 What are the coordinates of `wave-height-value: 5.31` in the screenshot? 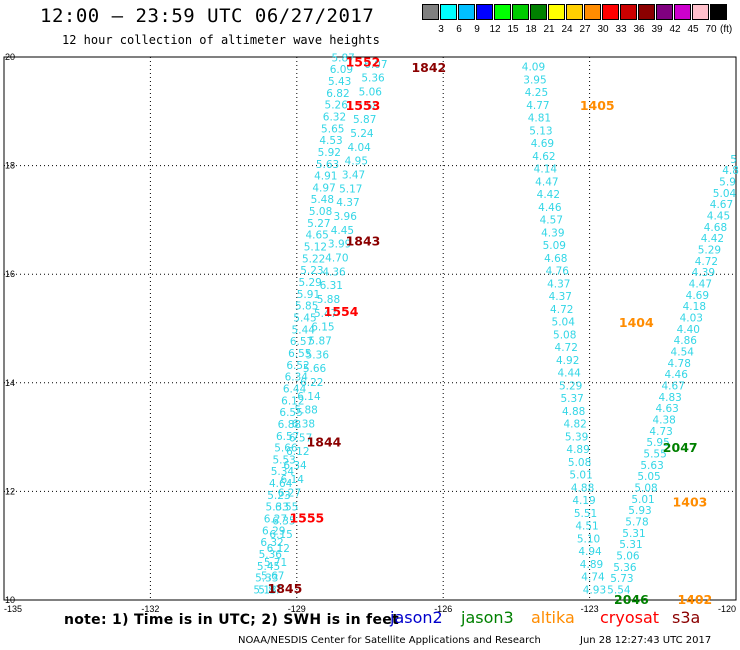 It's located at (633, 534).